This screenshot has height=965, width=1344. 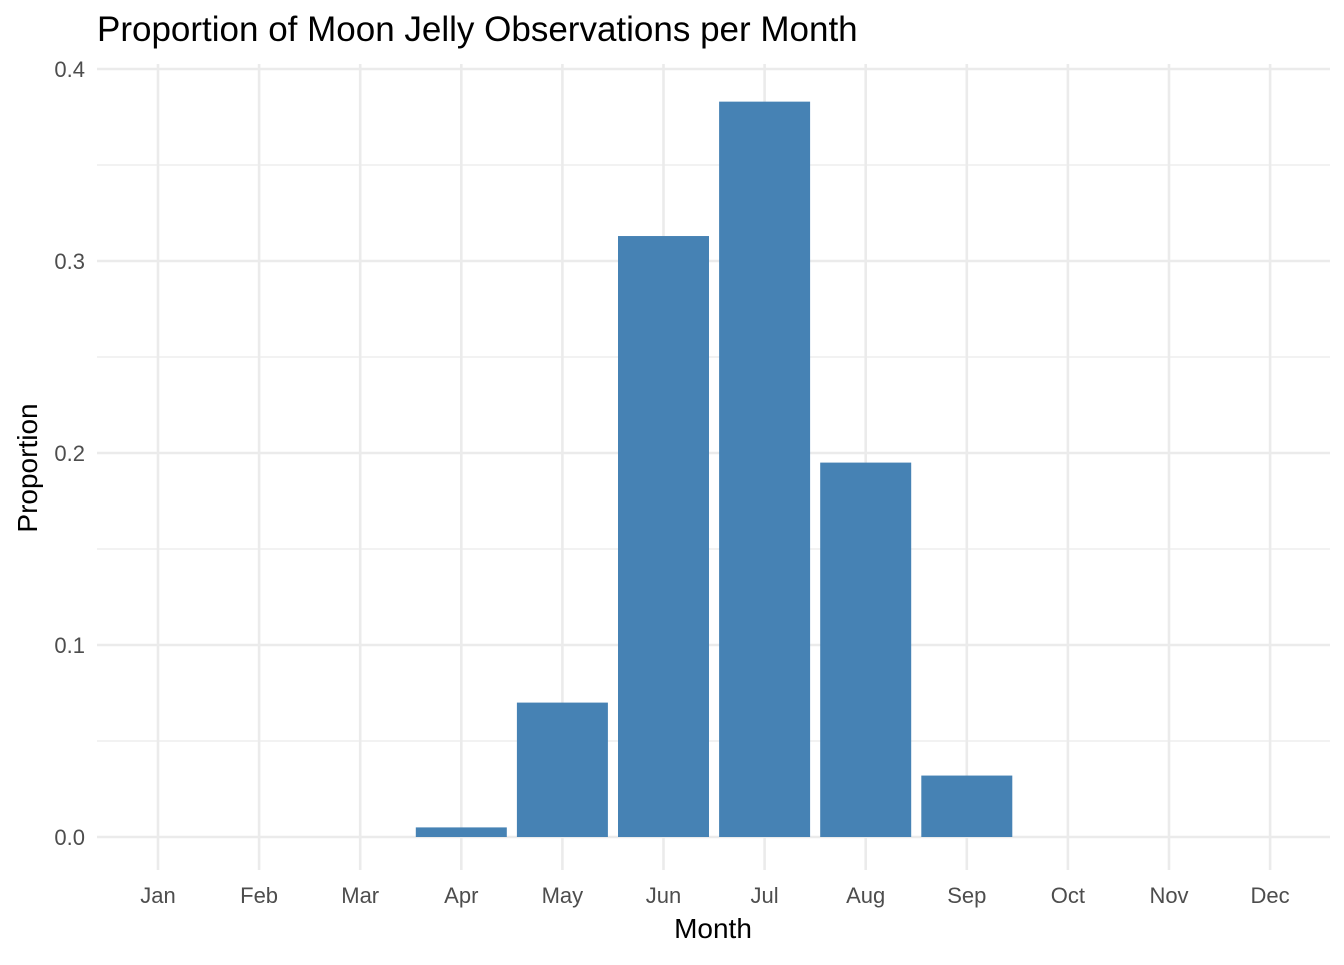 I want to click on bar-apr, so click(x=461, y=832).